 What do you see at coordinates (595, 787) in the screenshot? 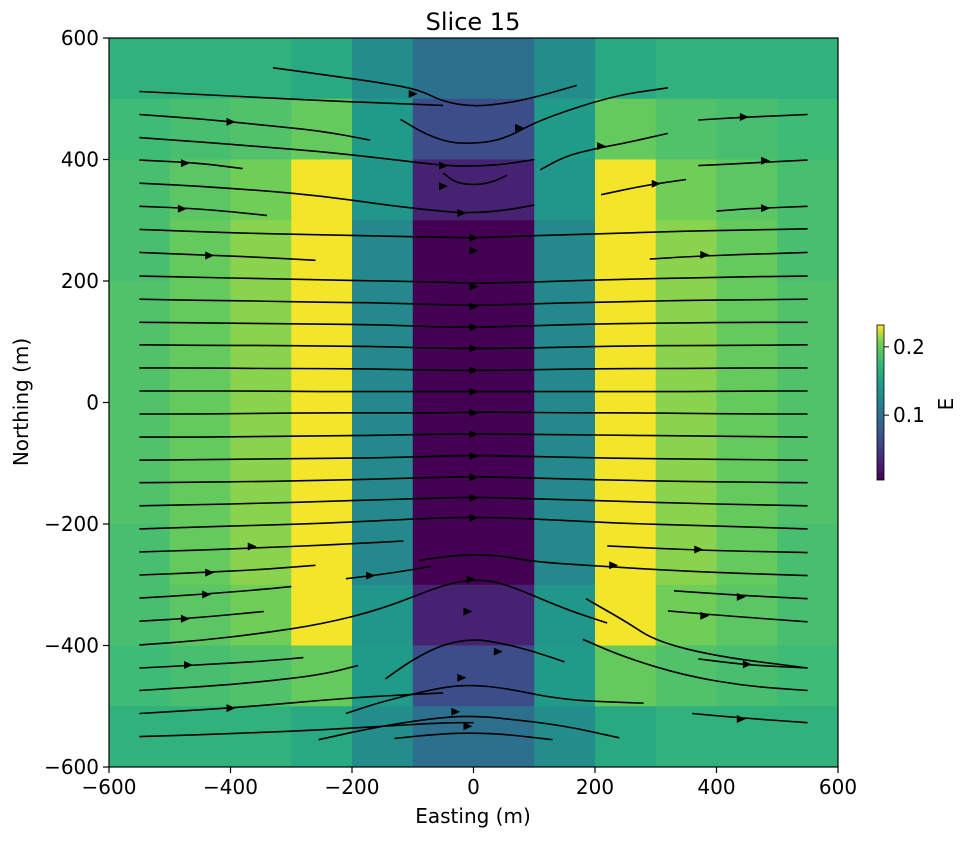
I see `x-tick-label: 200` at bounding box center [595, 787].